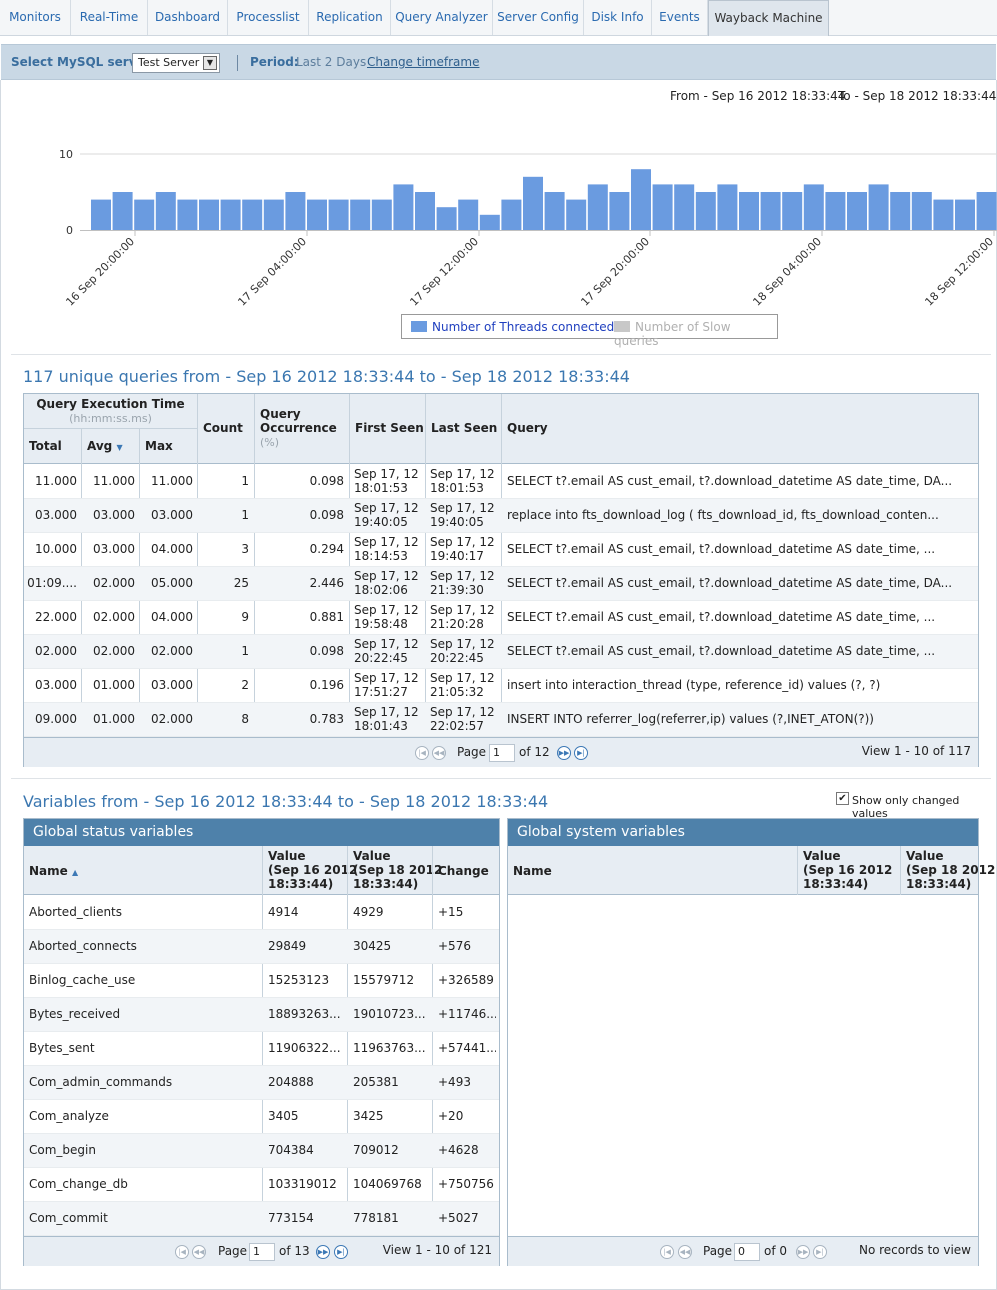  I want to click on cell-value-start: 204888, so click(291, 1082).